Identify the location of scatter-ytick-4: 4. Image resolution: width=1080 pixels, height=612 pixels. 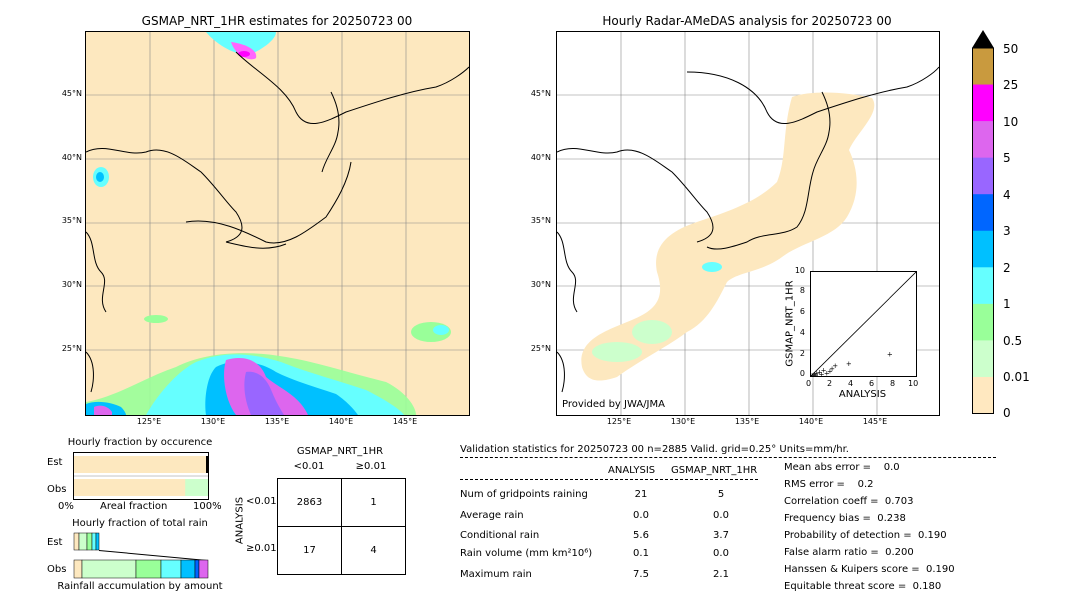
(802, 332).